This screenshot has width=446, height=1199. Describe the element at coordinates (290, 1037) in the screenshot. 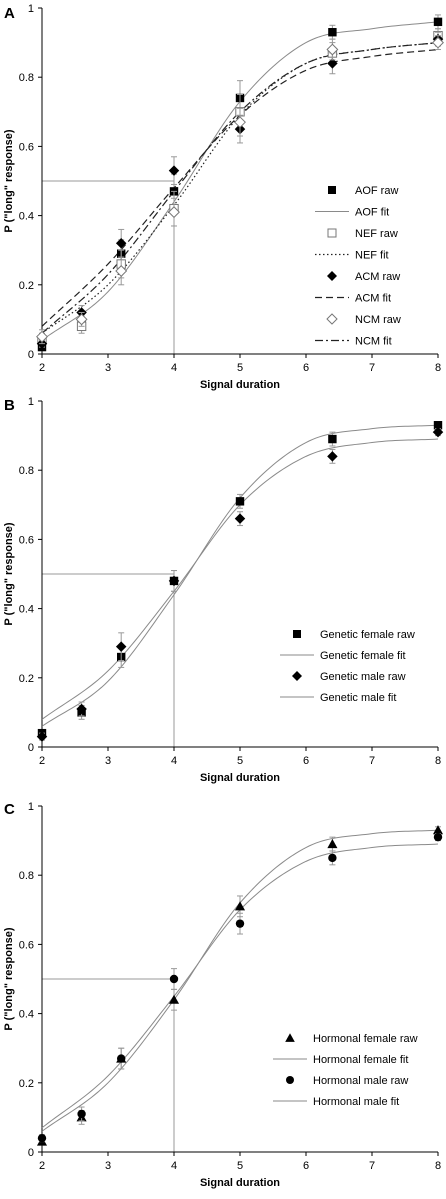

I see `legend-marker-hormonal-female-raw` at that location.